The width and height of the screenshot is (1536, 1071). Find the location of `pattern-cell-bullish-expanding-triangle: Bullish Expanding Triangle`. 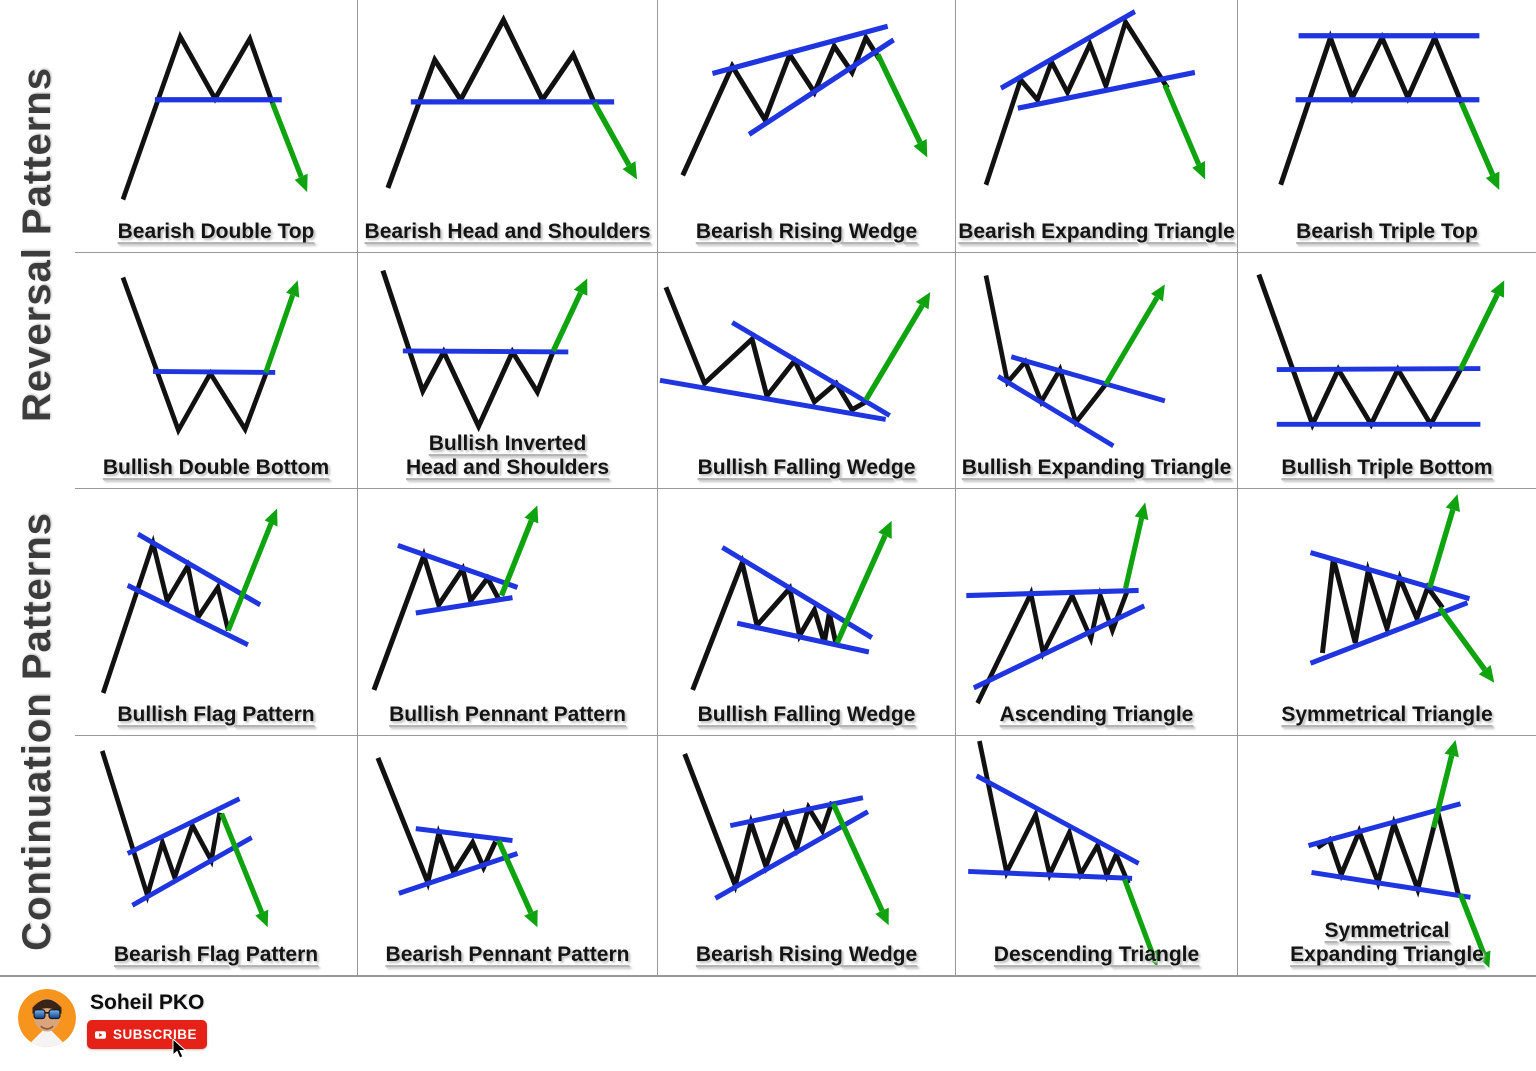

pattern-cell-bullish-expanding-triangle: Bullish Expanding Triangle is located at coordinates (1096, 370).